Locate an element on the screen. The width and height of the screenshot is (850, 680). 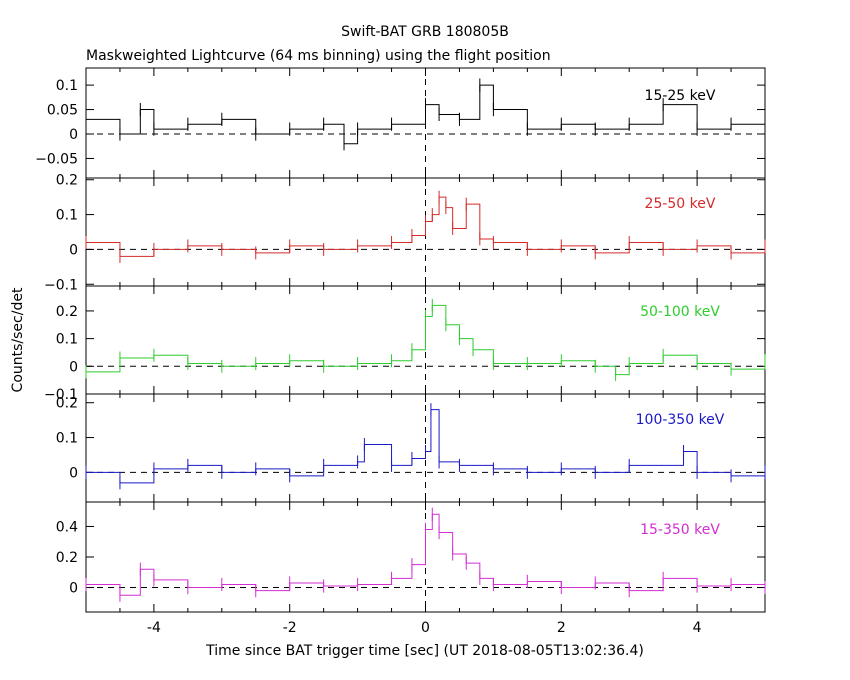
panel-label: 15-350 keV is located at coordinates (680, 530).